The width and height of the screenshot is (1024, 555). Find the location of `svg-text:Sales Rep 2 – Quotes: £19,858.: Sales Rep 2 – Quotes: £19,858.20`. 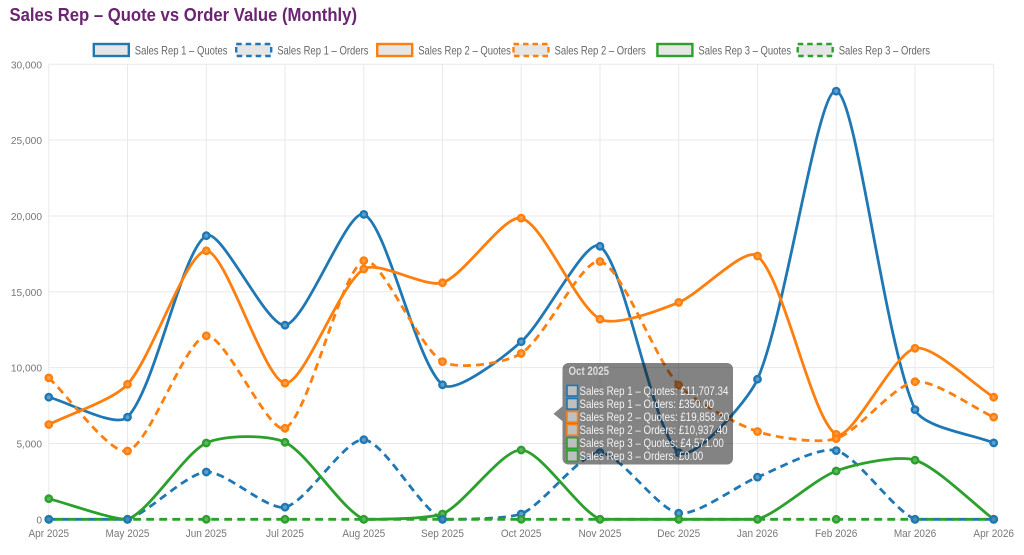

svg-text:Sales Rep 2 – Quotes: £19,858.: Sales Rep 2 – Quotes: £19,858.20 is located at coordinates (655, 417).